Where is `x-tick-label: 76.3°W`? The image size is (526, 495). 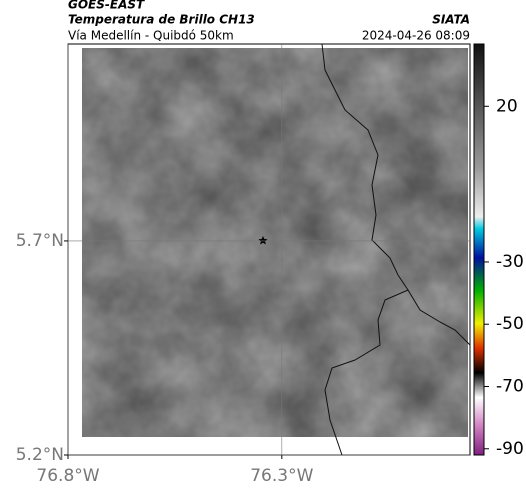
x-tick-label: 76.3°W is located at coordinates (281, 476).